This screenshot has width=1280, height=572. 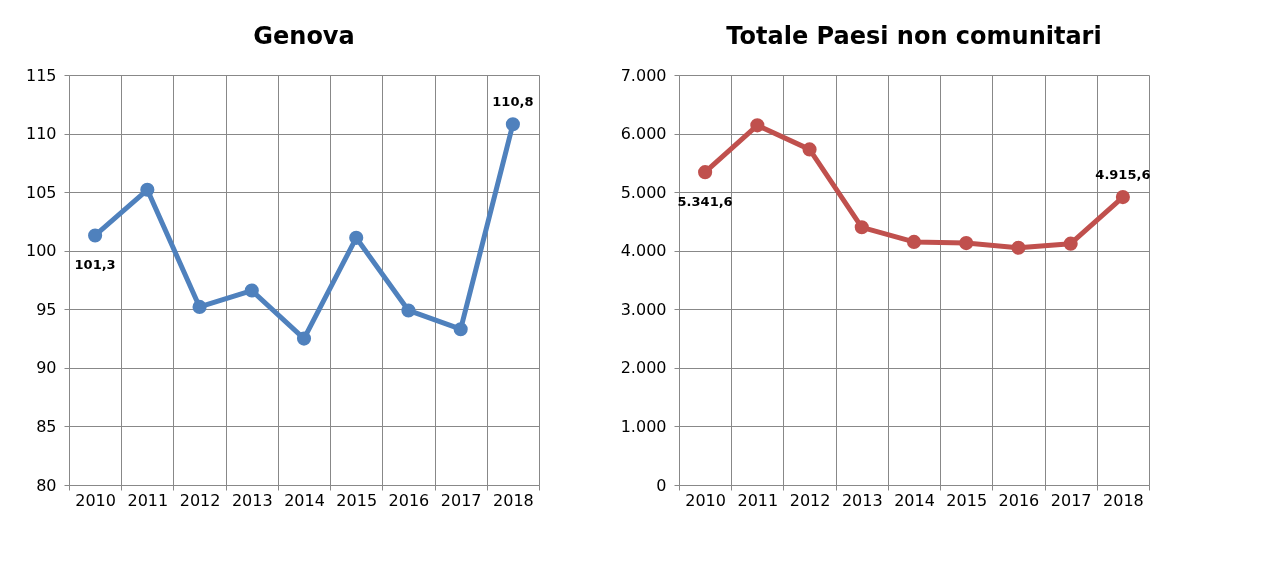 What do you see at coordinates (661, 485) in the screenshot?
I see `y-tick-label: 0` at bounding box center [661, 485].